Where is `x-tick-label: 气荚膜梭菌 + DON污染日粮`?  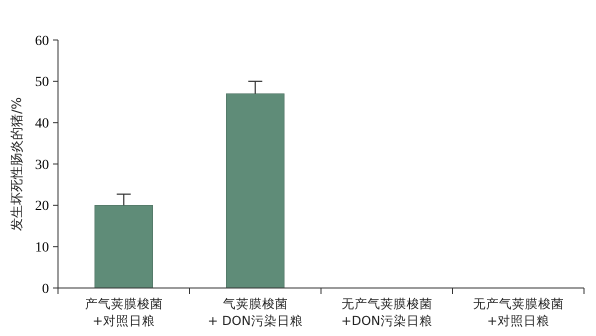
x-tick-label: 气荚膜梭菌 + DON污染日粮 is located at coordinates (255, 312).